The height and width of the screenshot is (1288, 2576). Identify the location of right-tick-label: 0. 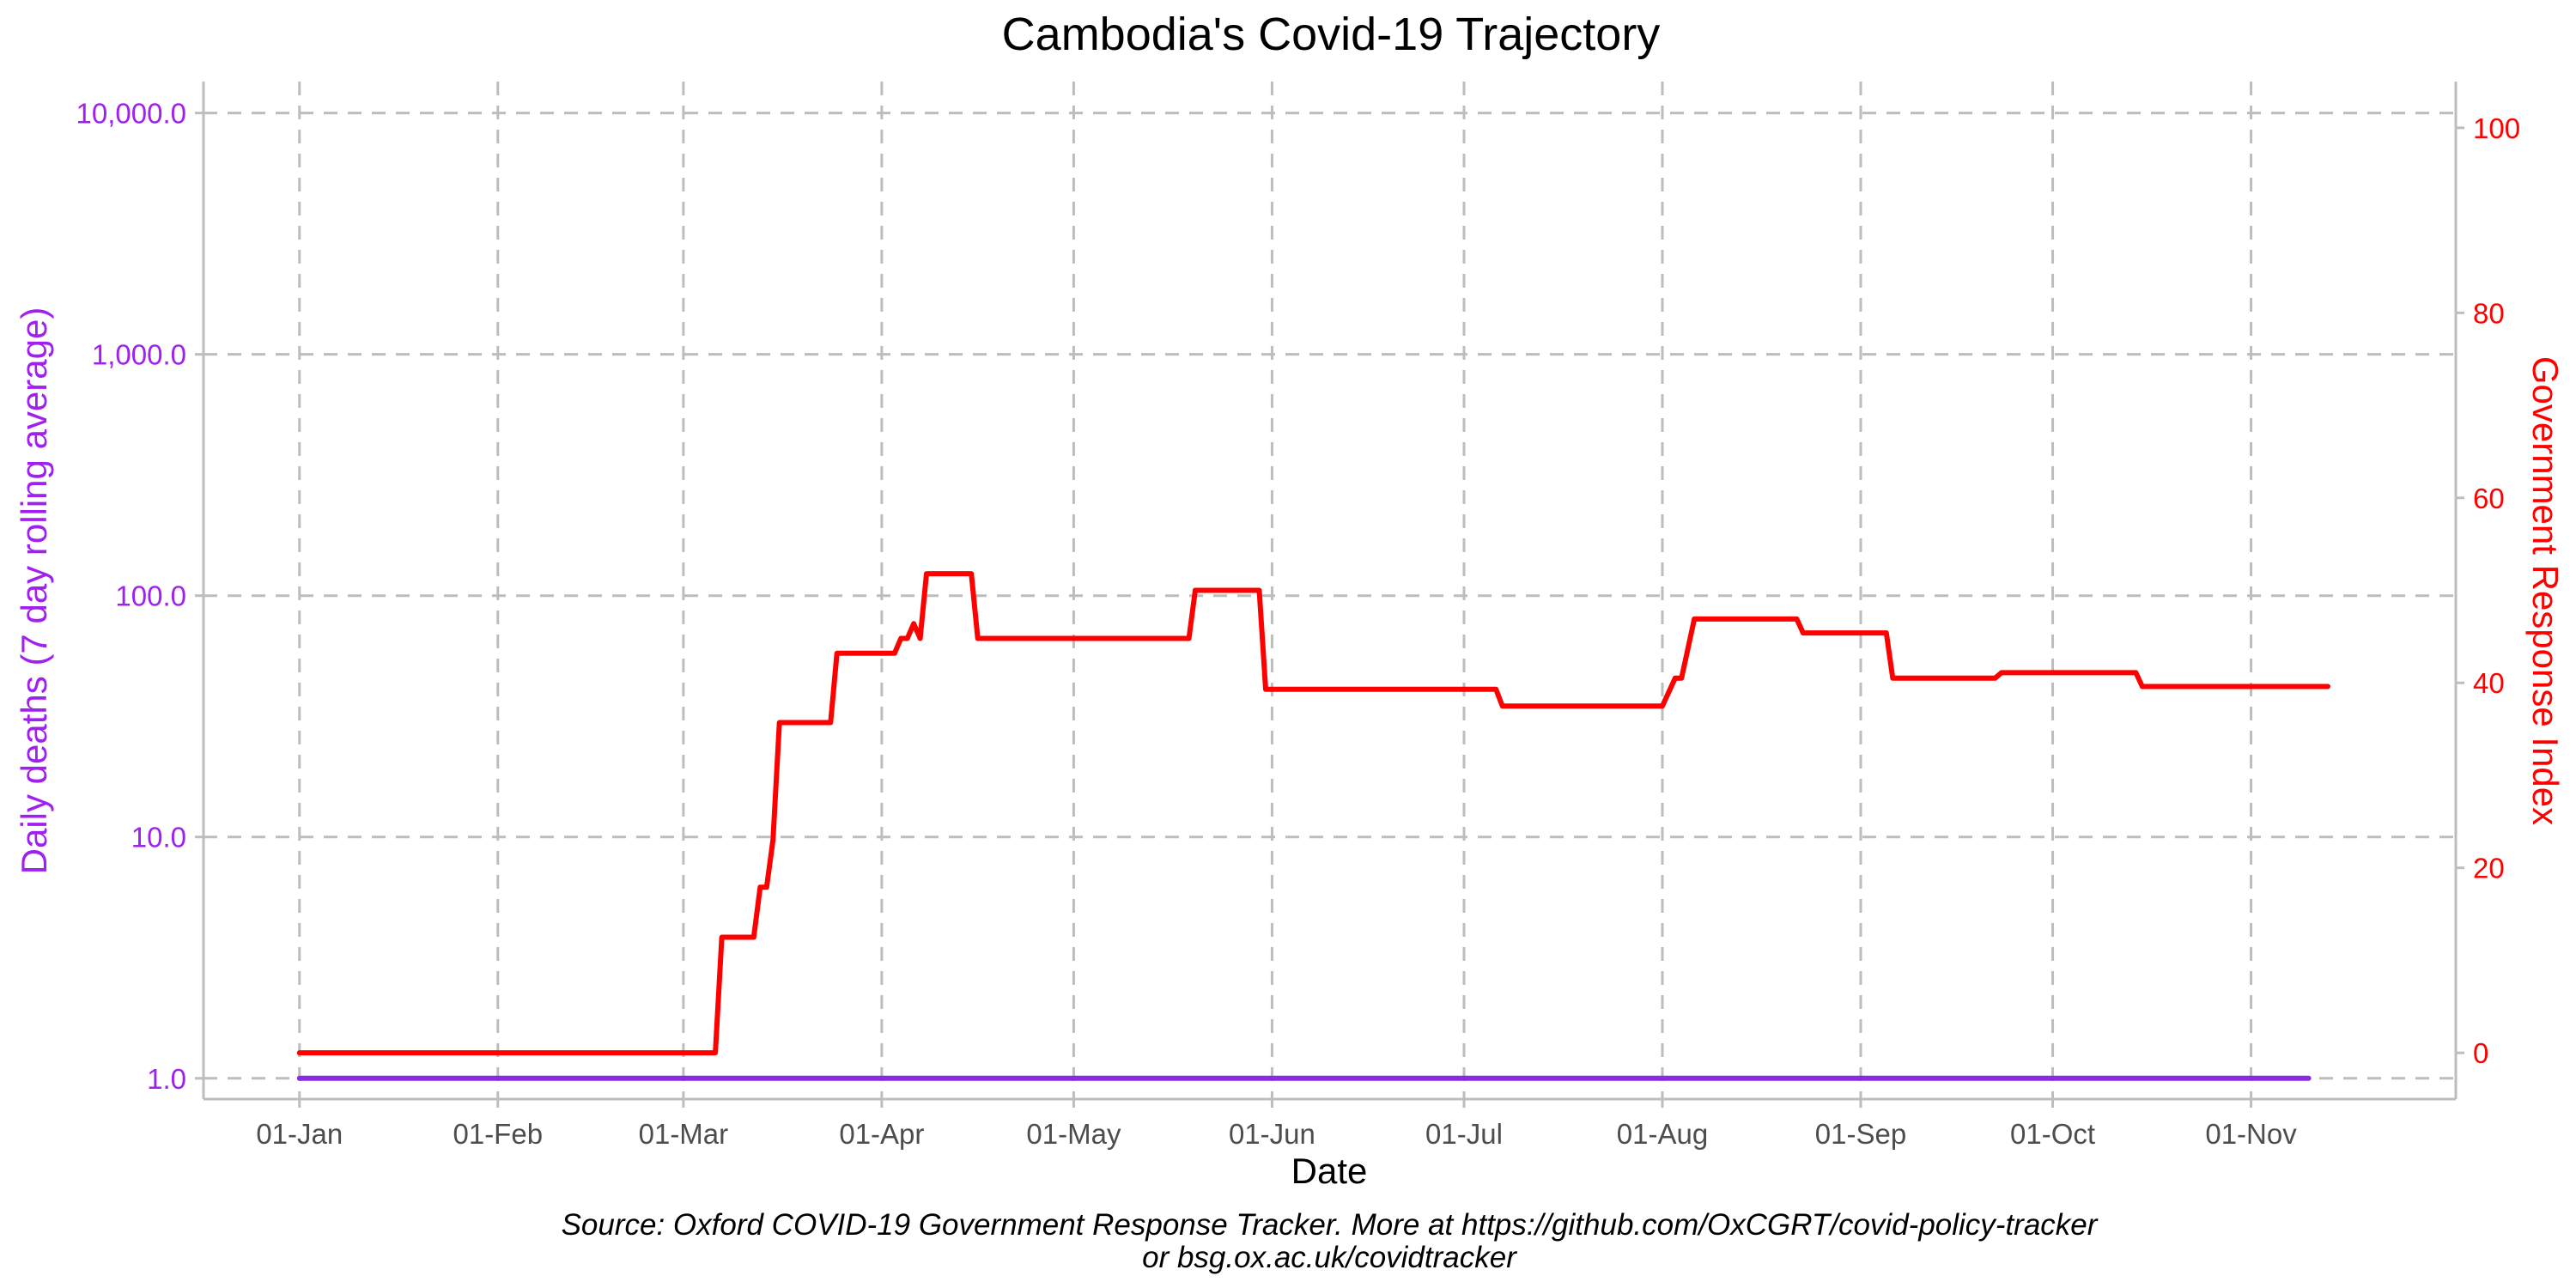
(2480, 1053).